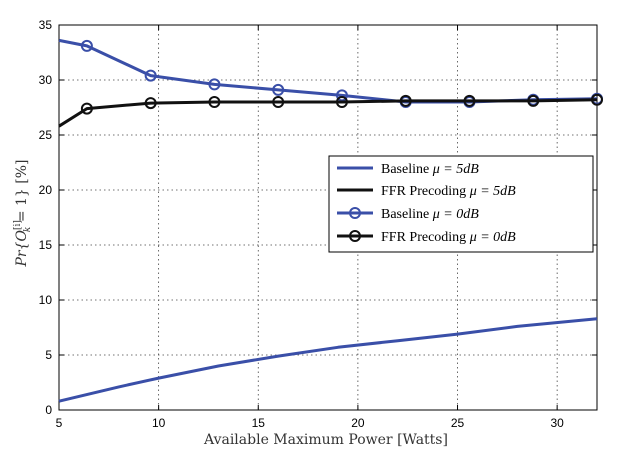  I want to click on svg-text: Baseline μ = 5dB, so click(430, 169).